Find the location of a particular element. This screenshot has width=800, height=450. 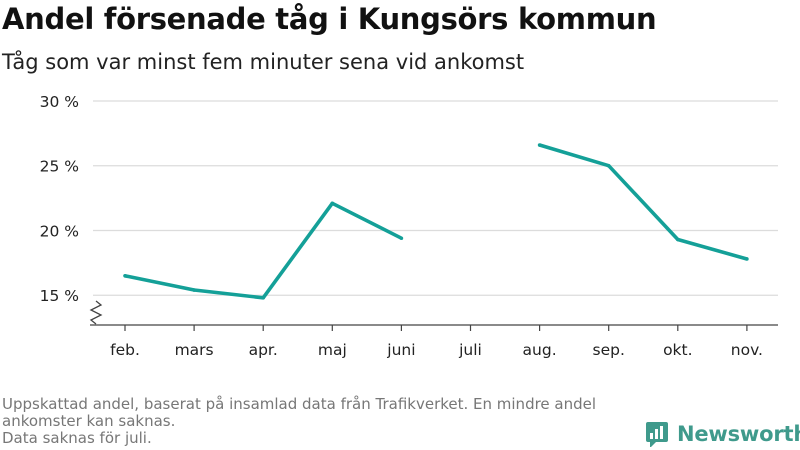

y-tick-label: 30 % is located at coordinates (59, 102).